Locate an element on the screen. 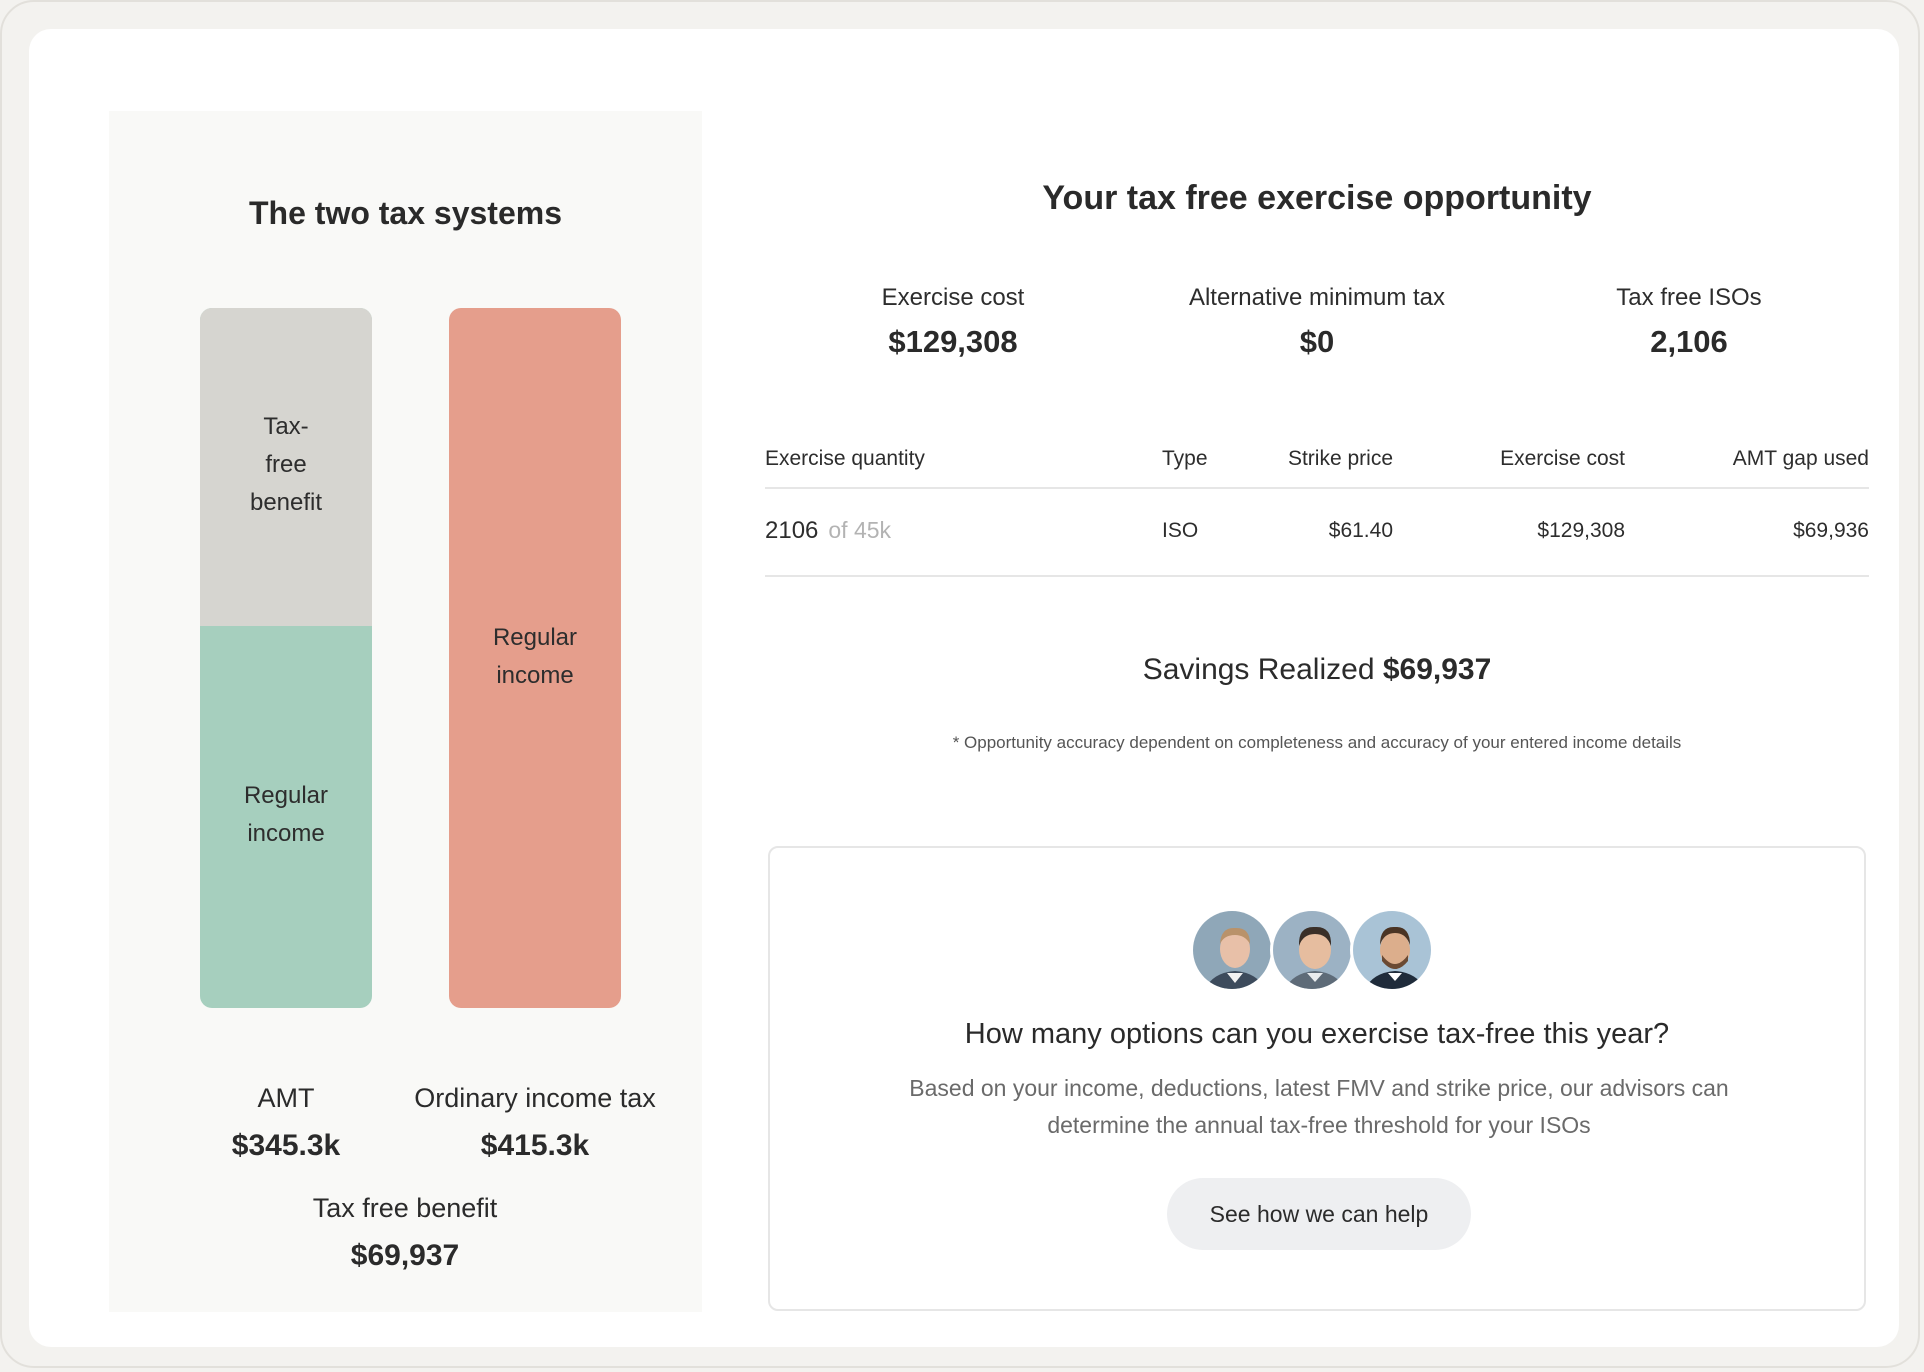  savings-realized: Savings Realized $69,937 is located at coordinates (1317, 670).